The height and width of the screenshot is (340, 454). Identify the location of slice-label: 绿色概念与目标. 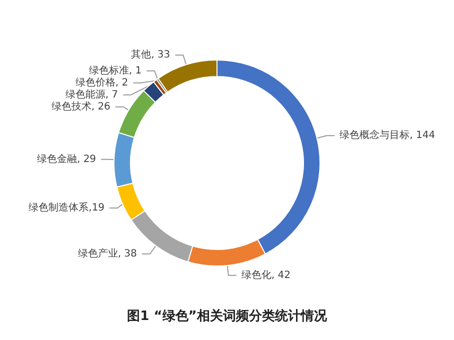
(375, 135).